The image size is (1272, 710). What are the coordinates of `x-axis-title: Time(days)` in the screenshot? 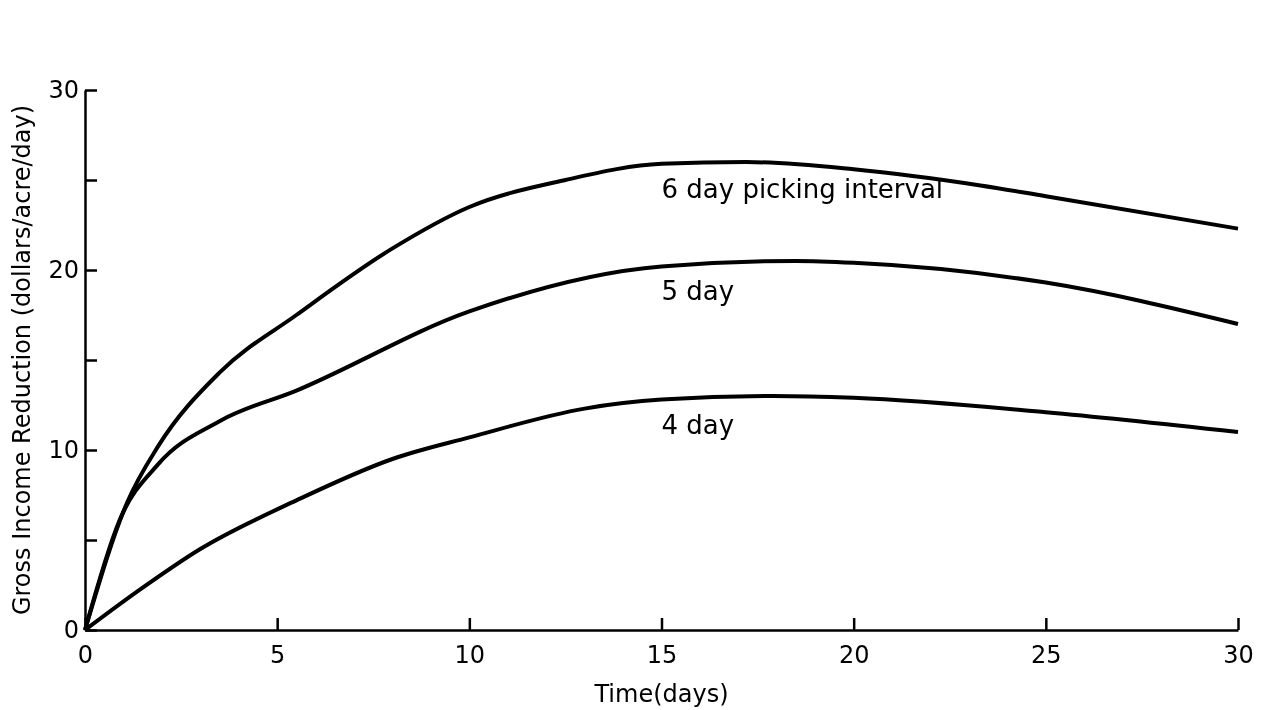 It's located at (661, 694).